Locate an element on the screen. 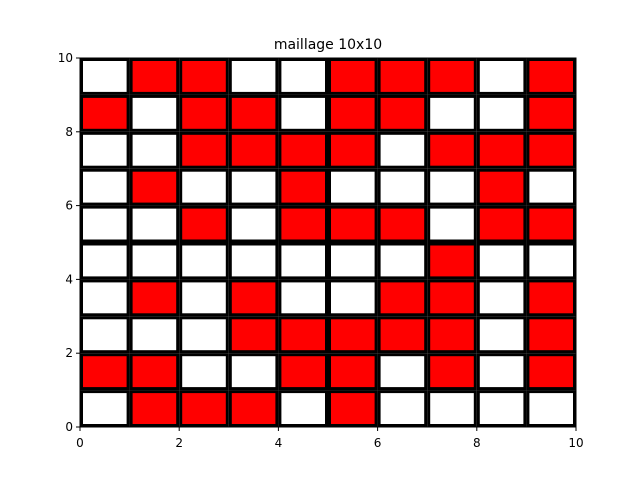 The height and width of the screenshot is (480, 640). grid-cell-r3-c5 is located at coordinates (353, 187).